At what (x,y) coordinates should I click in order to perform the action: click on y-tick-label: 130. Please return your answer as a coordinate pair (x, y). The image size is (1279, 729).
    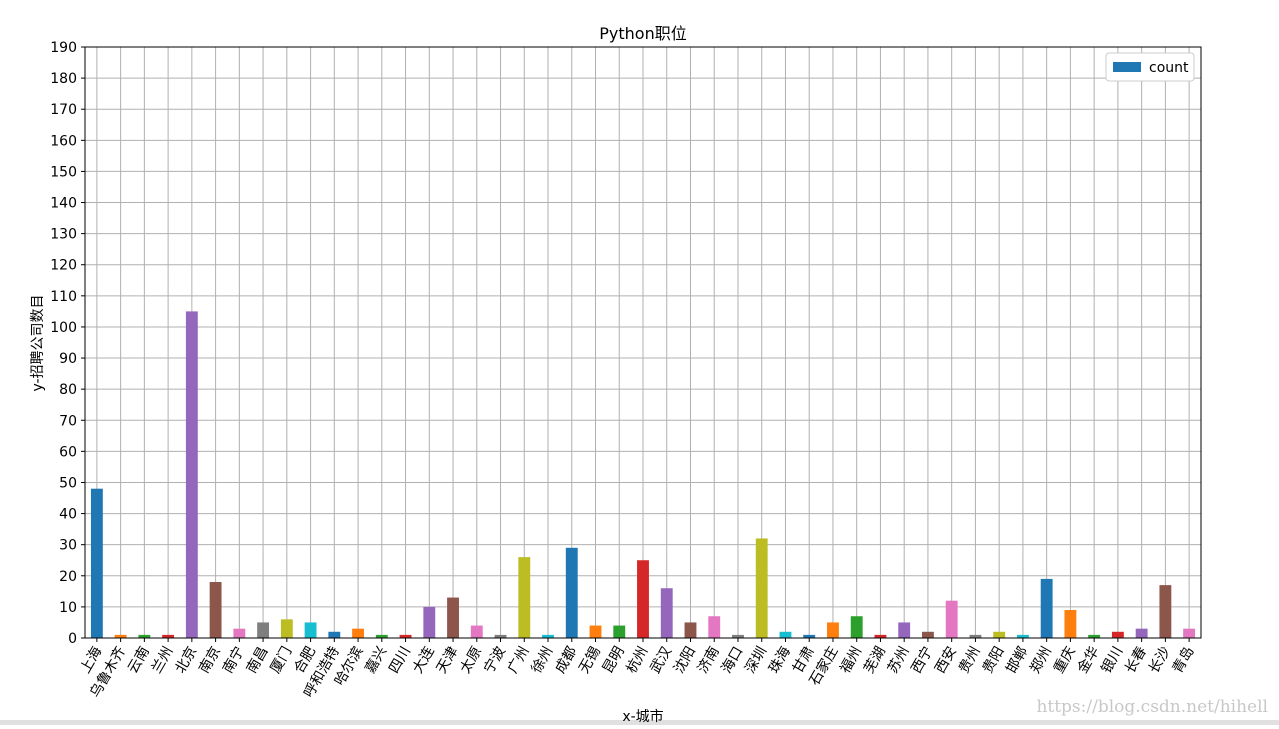
    Looking at the image, I should click on (63, 235).